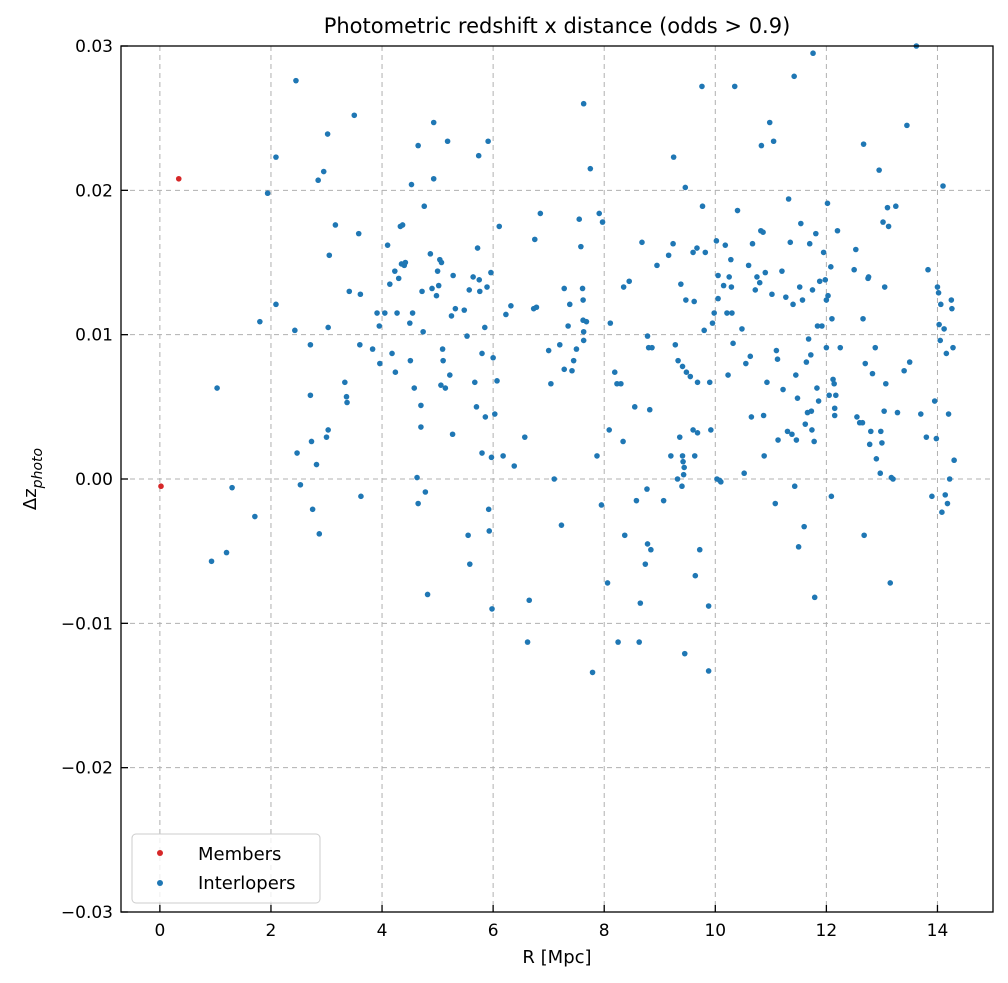 The width and height of the screenshot is (1008, 983). Describe the element at coordinates (160, 883) in the screenshot. I see `legend-marker-interlopers` at that location.